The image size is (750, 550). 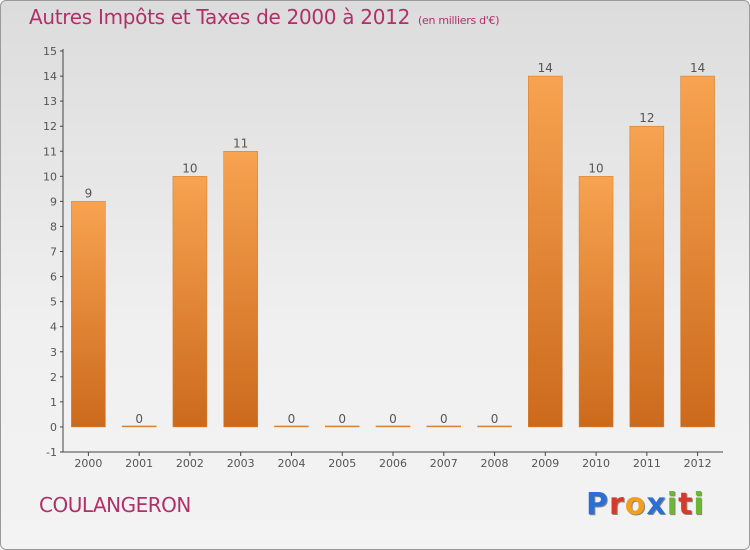 What do you see at coordinates (115, 505) in the screenshot?
I see `commune-name: COULANGERON` at bounding box center [115, 505].